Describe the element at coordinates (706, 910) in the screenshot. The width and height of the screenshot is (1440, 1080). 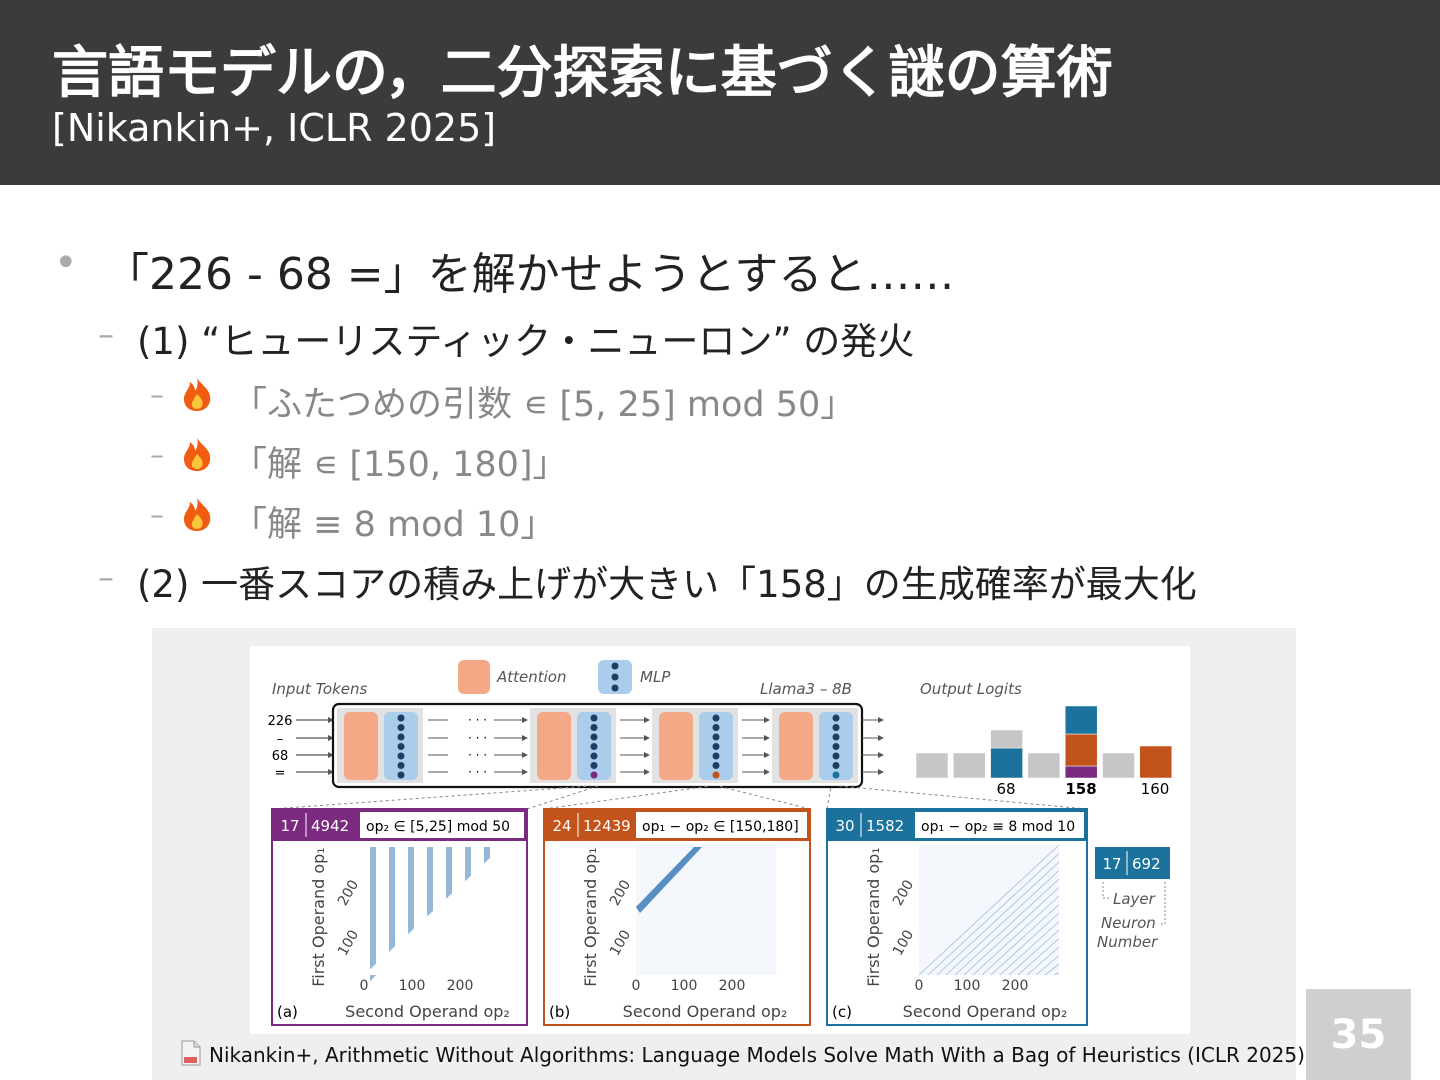
I see `heatmap-bg` at that location.